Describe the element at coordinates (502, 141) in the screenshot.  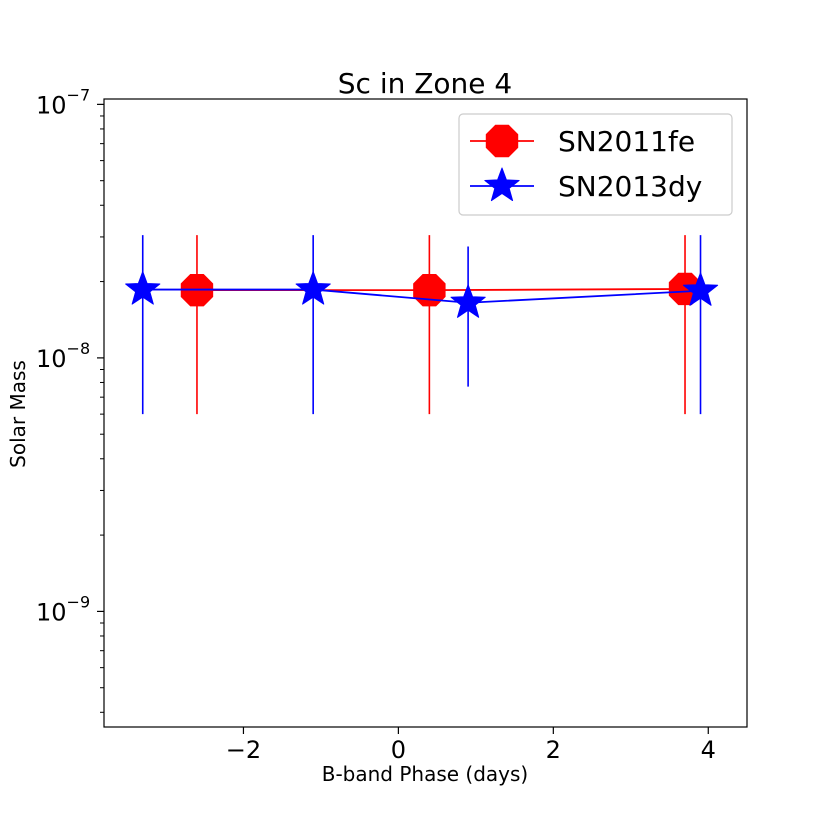
I see `legend-marker-sn2011fe` at that location.